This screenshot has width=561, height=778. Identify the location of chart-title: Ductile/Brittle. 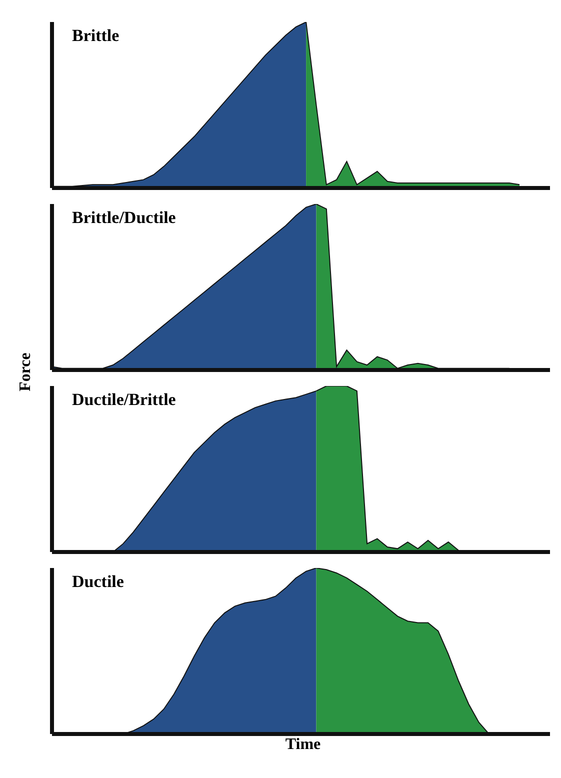
(124, 400).